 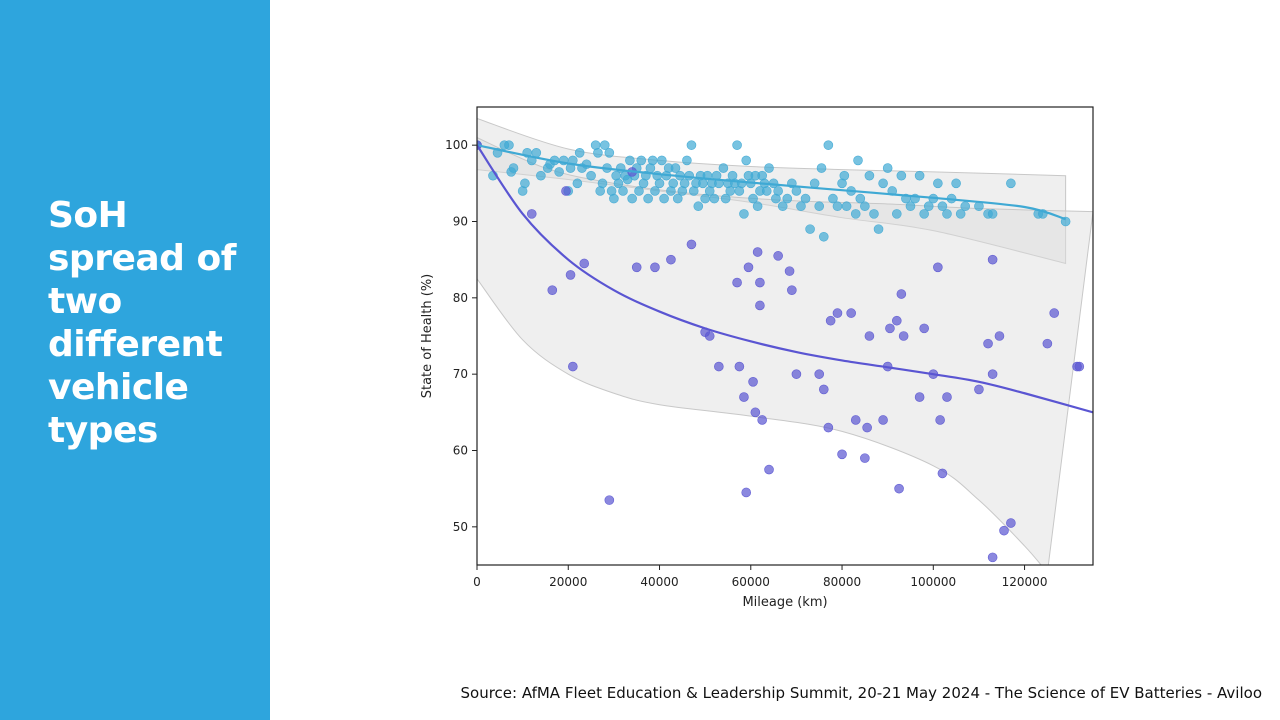 I want to click on y-axis-ticks: 50 60 70 80 90 100, so click(x=461, y=336).